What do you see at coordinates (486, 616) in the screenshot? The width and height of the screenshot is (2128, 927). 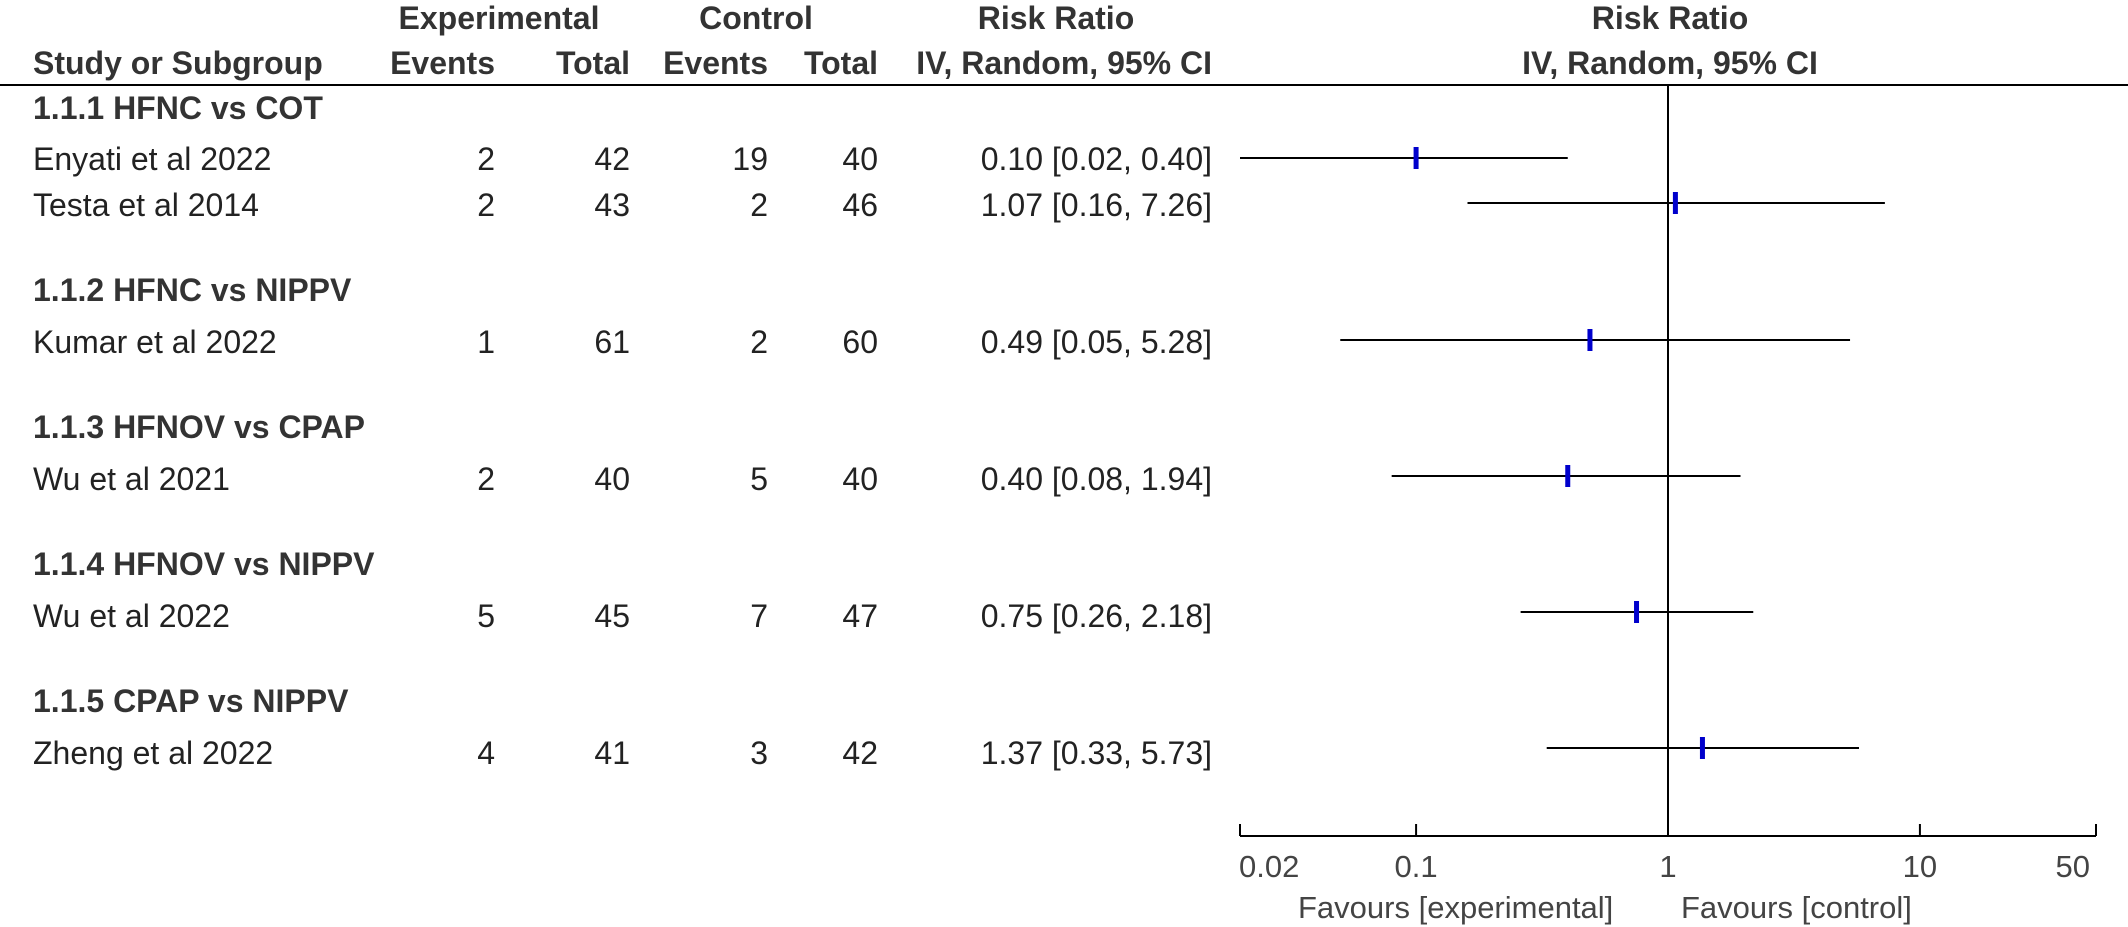 I see `exp-events-cell: 5` at bounding box center [486, 616].